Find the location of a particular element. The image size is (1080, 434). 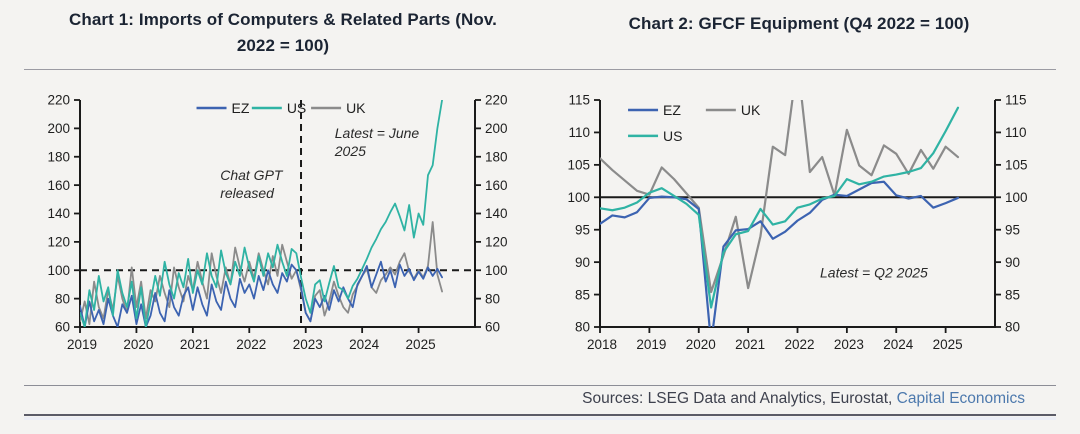

chart2-title-line1: Chart 2: GFCF Equipment (Q4 2022 = 100) is located at coordinates (799, 23).